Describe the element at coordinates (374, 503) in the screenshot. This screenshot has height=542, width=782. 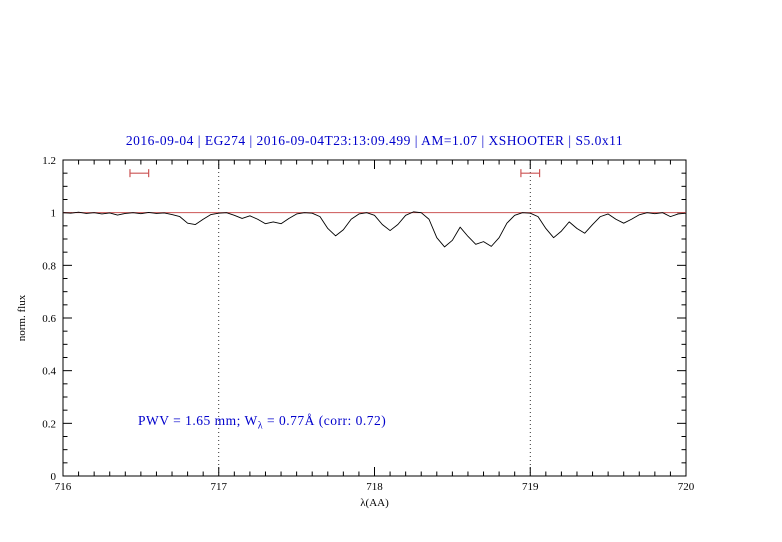
I see `x-axis-label: λ(AA)` at that location.